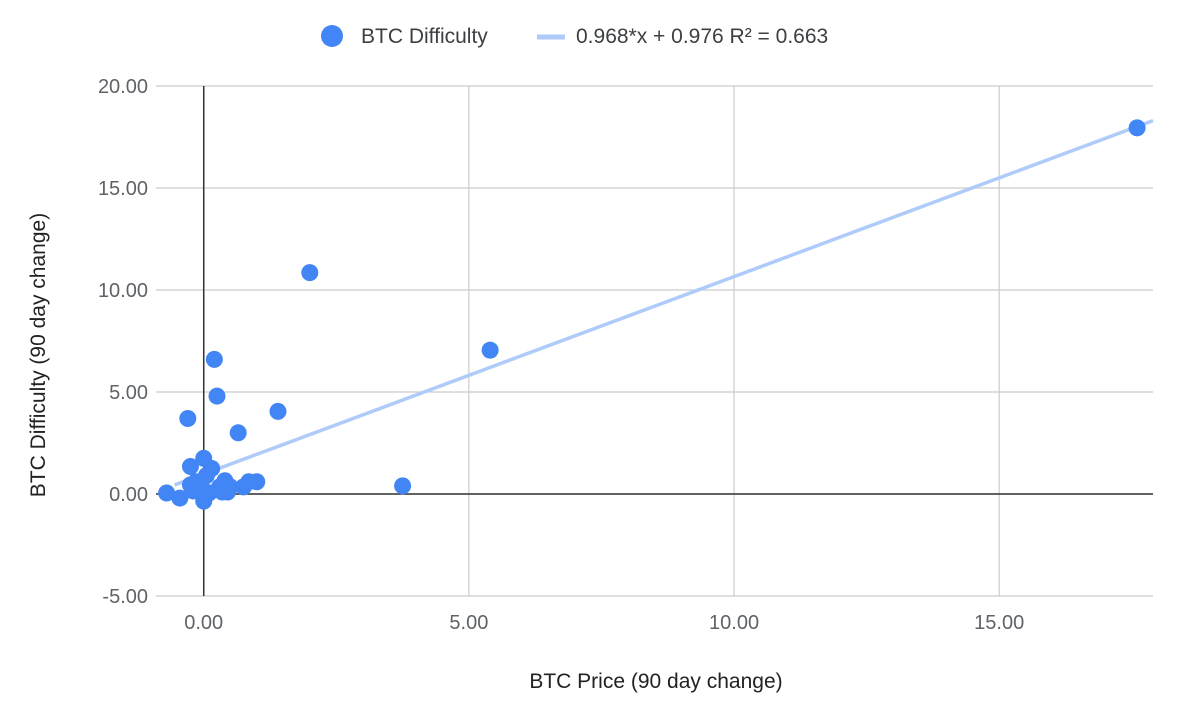 The width and height of the screenshot is (1178, 722). Describe the element at coordinates (123, 291) in the screenshot. I see `y-tick-label: 10.00` at that location.